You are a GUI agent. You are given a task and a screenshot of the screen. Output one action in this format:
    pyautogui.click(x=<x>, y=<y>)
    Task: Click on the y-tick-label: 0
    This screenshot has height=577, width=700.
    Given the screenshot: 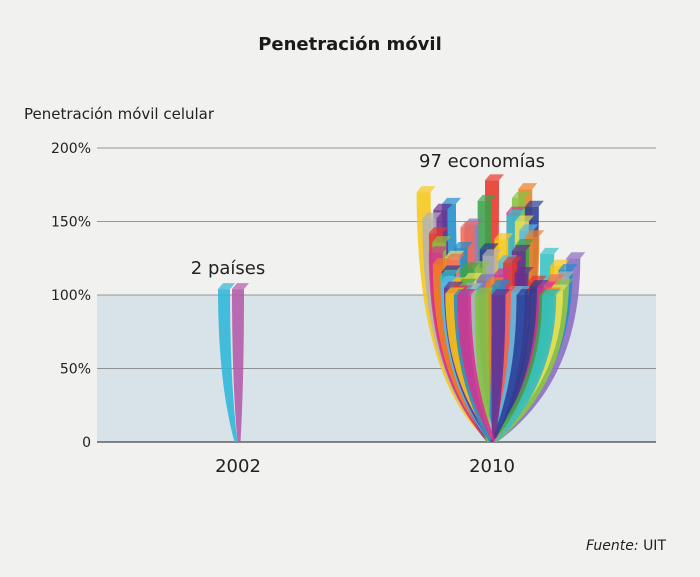 What is the action you would take?
    pyautogui.click(x=86, y=443)
    